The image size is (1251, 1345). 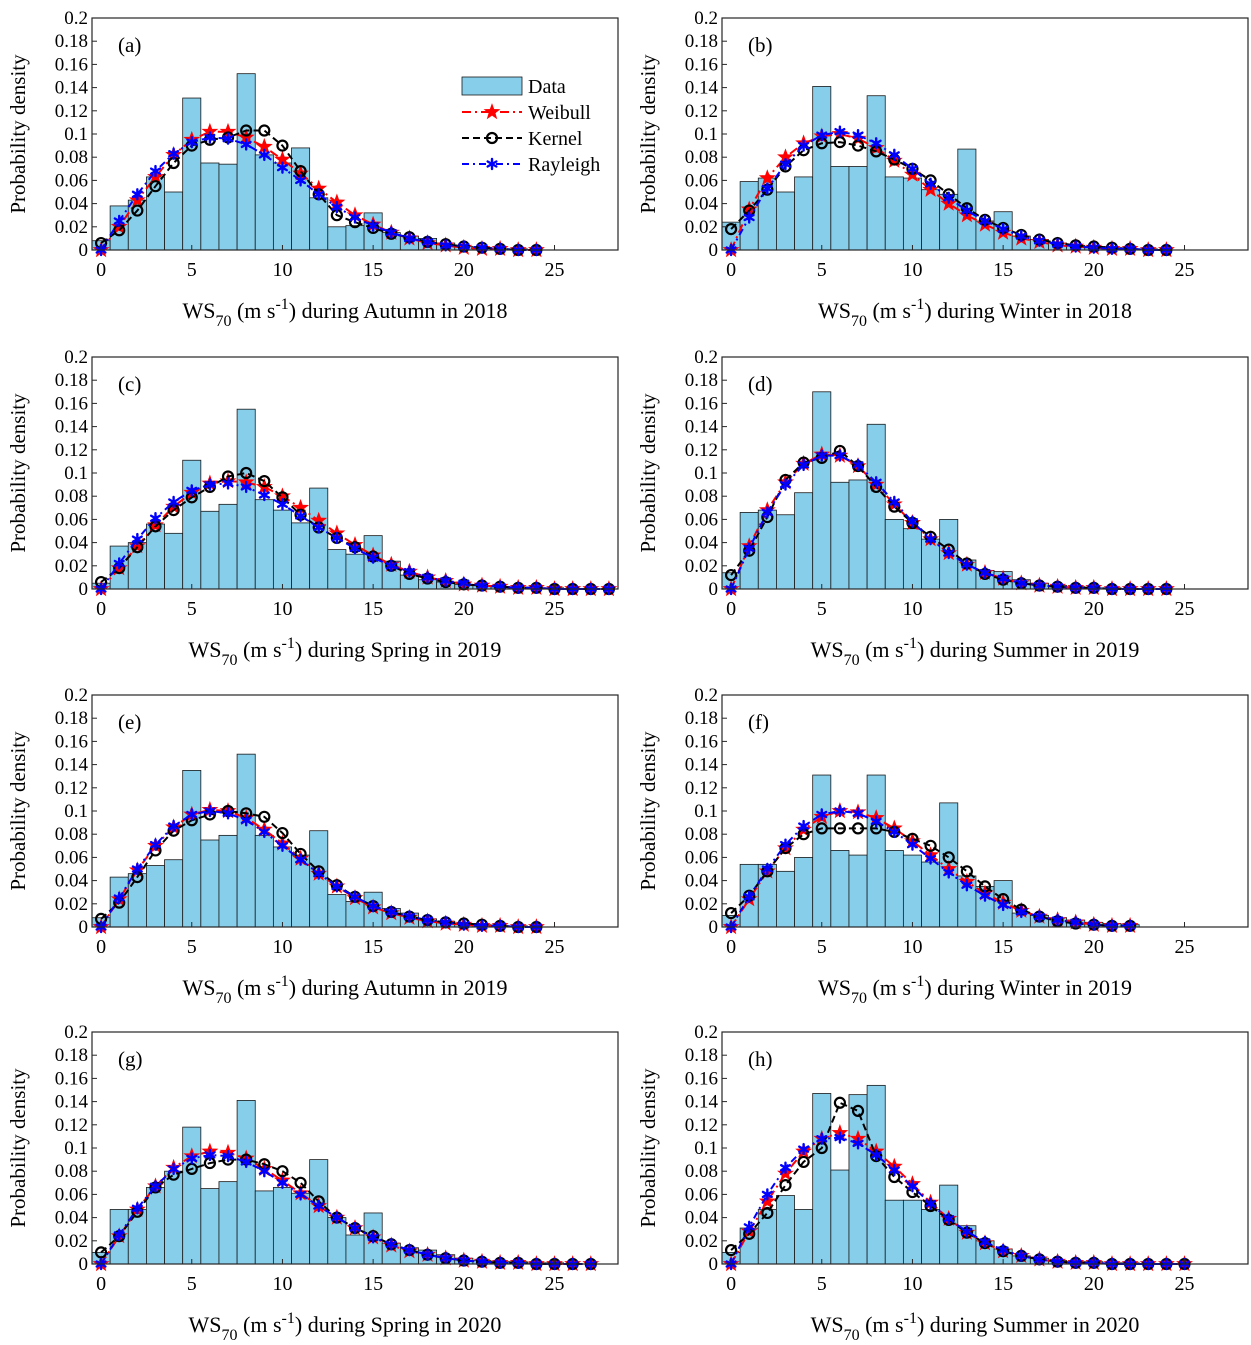 What do you see at coordinates (398, 987) in the screenshot?
I see `x-axis-label-part: ) during Autumn in 2019` at bounding box center [398, 987].